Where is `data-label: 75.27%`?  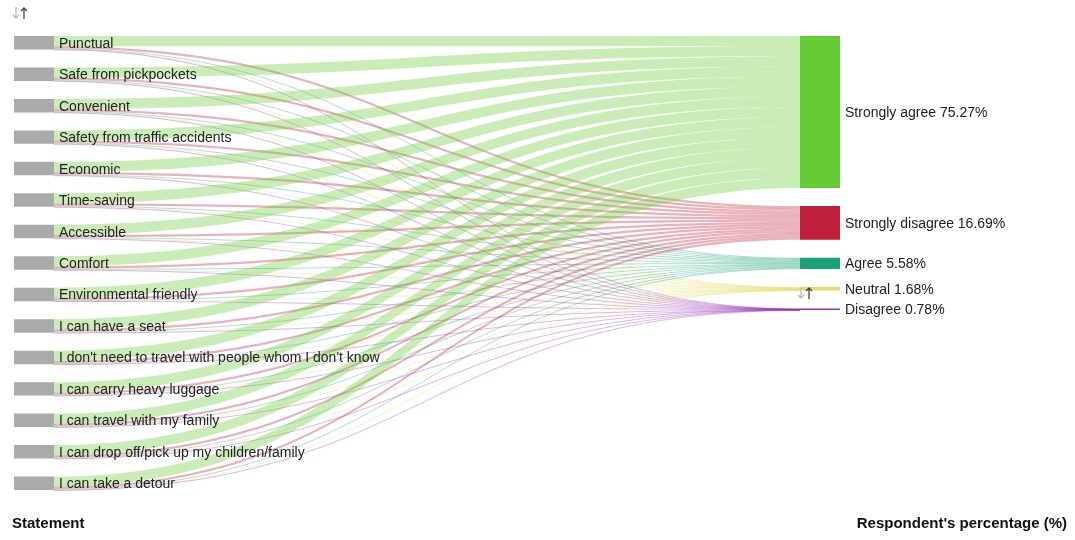 data-label: 75.27% is located at coordinates (963, 112).